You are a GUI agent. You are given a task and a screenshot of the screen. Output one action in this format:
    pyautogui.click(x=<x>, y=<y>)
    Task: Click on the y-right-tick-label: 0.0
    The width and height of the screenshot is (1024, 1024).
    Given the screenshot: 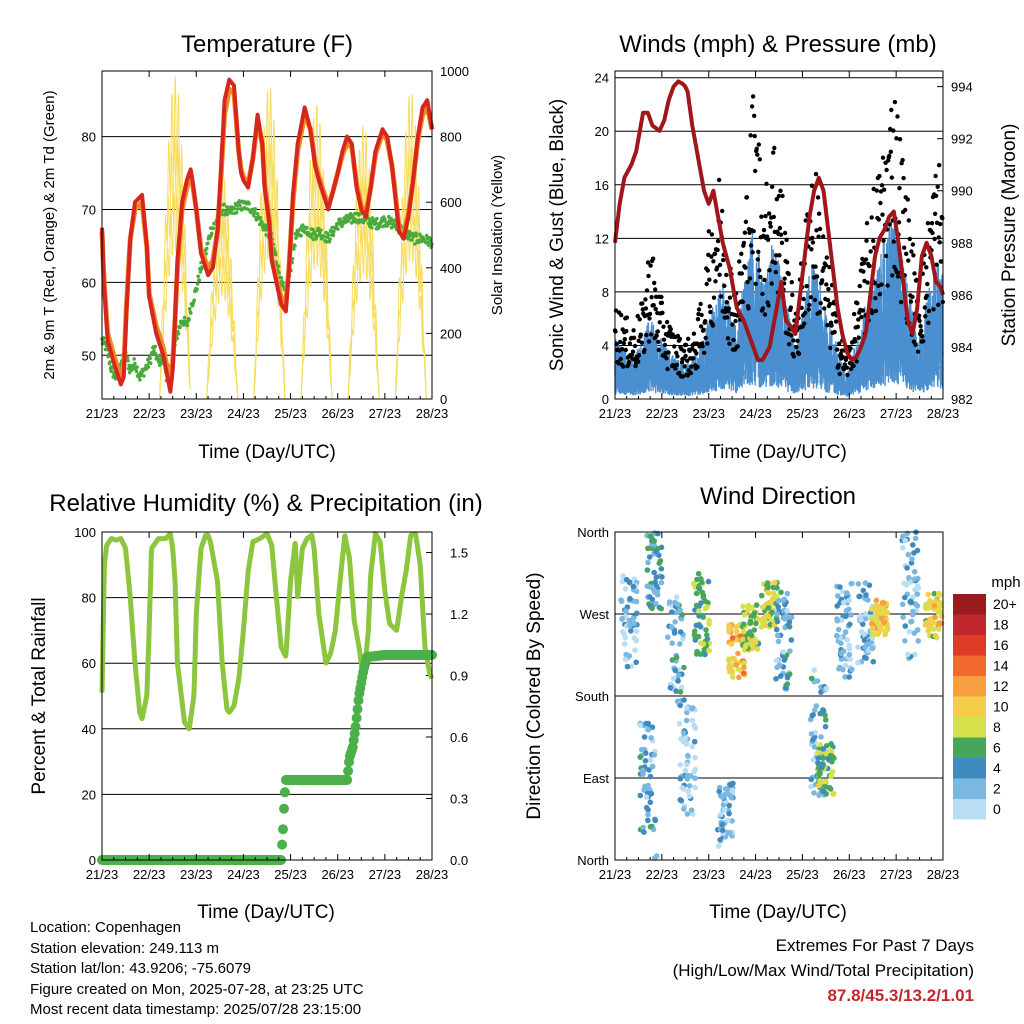 What is the action you would take?
    pyautogui.click(x=459, y=860)
    